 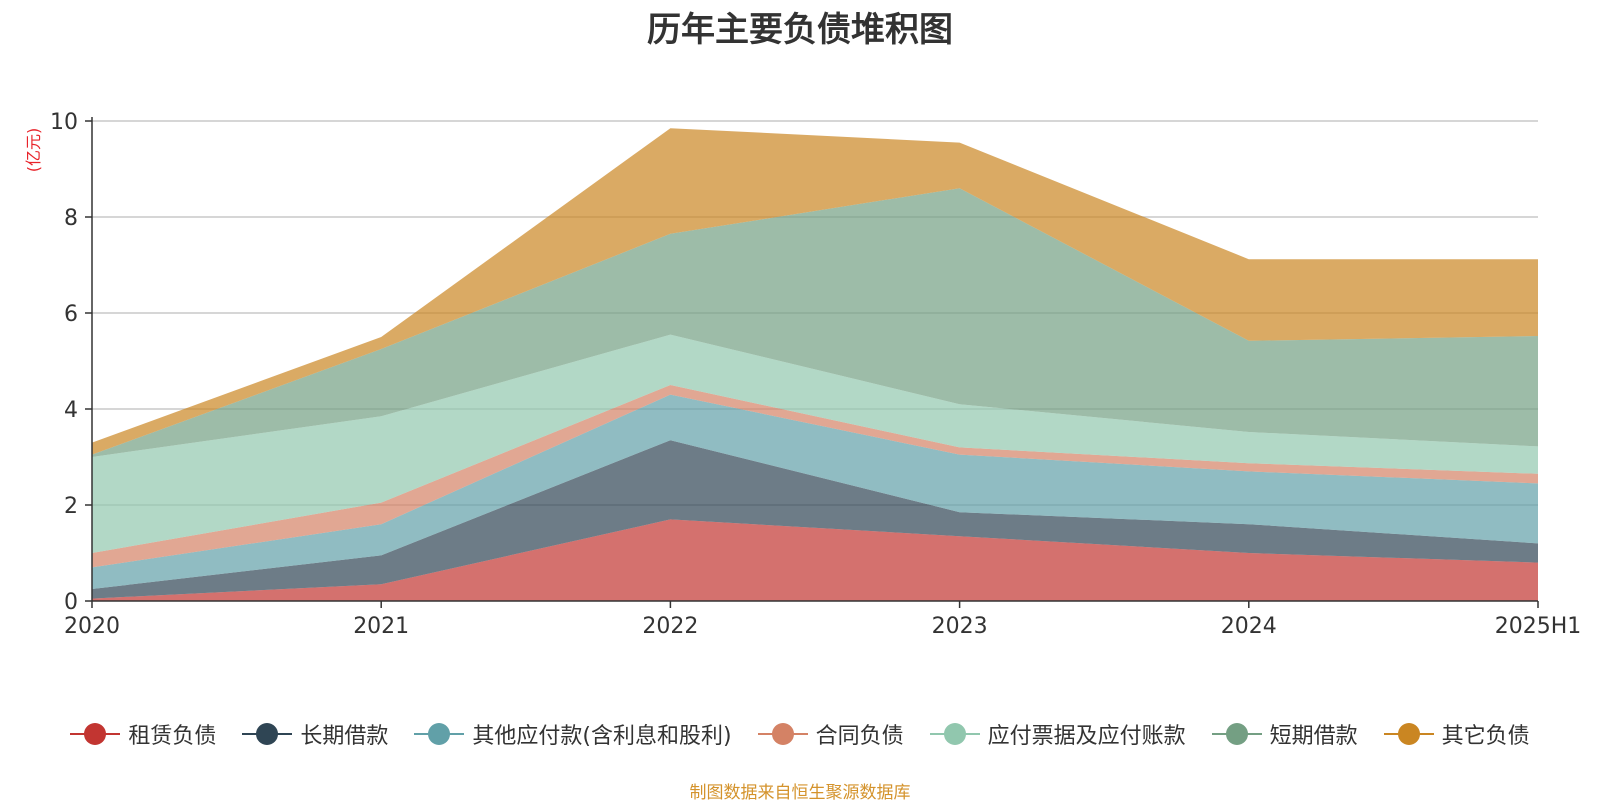 I want to click on legend-label: 租赁负债, so click(x=172, y=736).